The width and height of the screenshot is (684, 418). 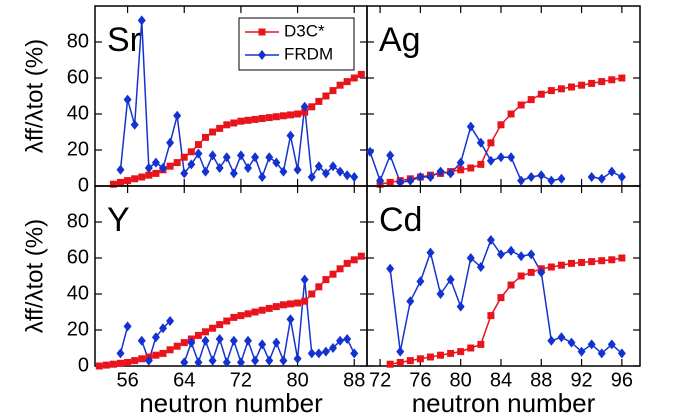 I want to click on x-tick-label: 88, so click(x=541, y=380).